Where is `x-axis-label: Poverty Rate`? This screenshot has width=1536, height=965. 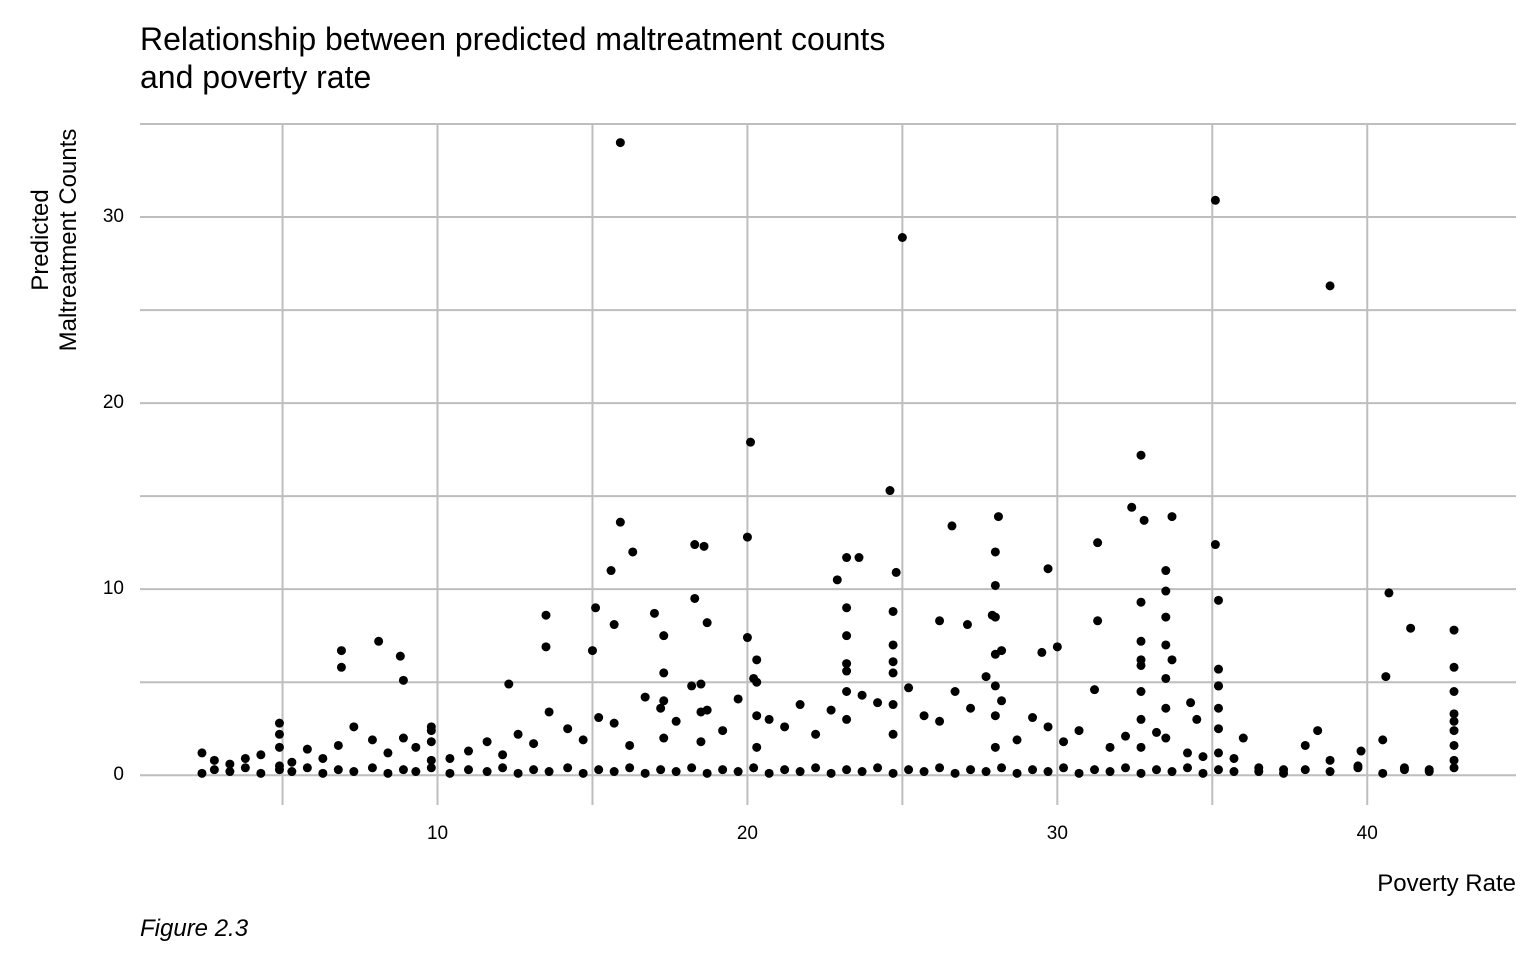 x-axis-label: Poverty Rate is located at coordinates (1446, 883).